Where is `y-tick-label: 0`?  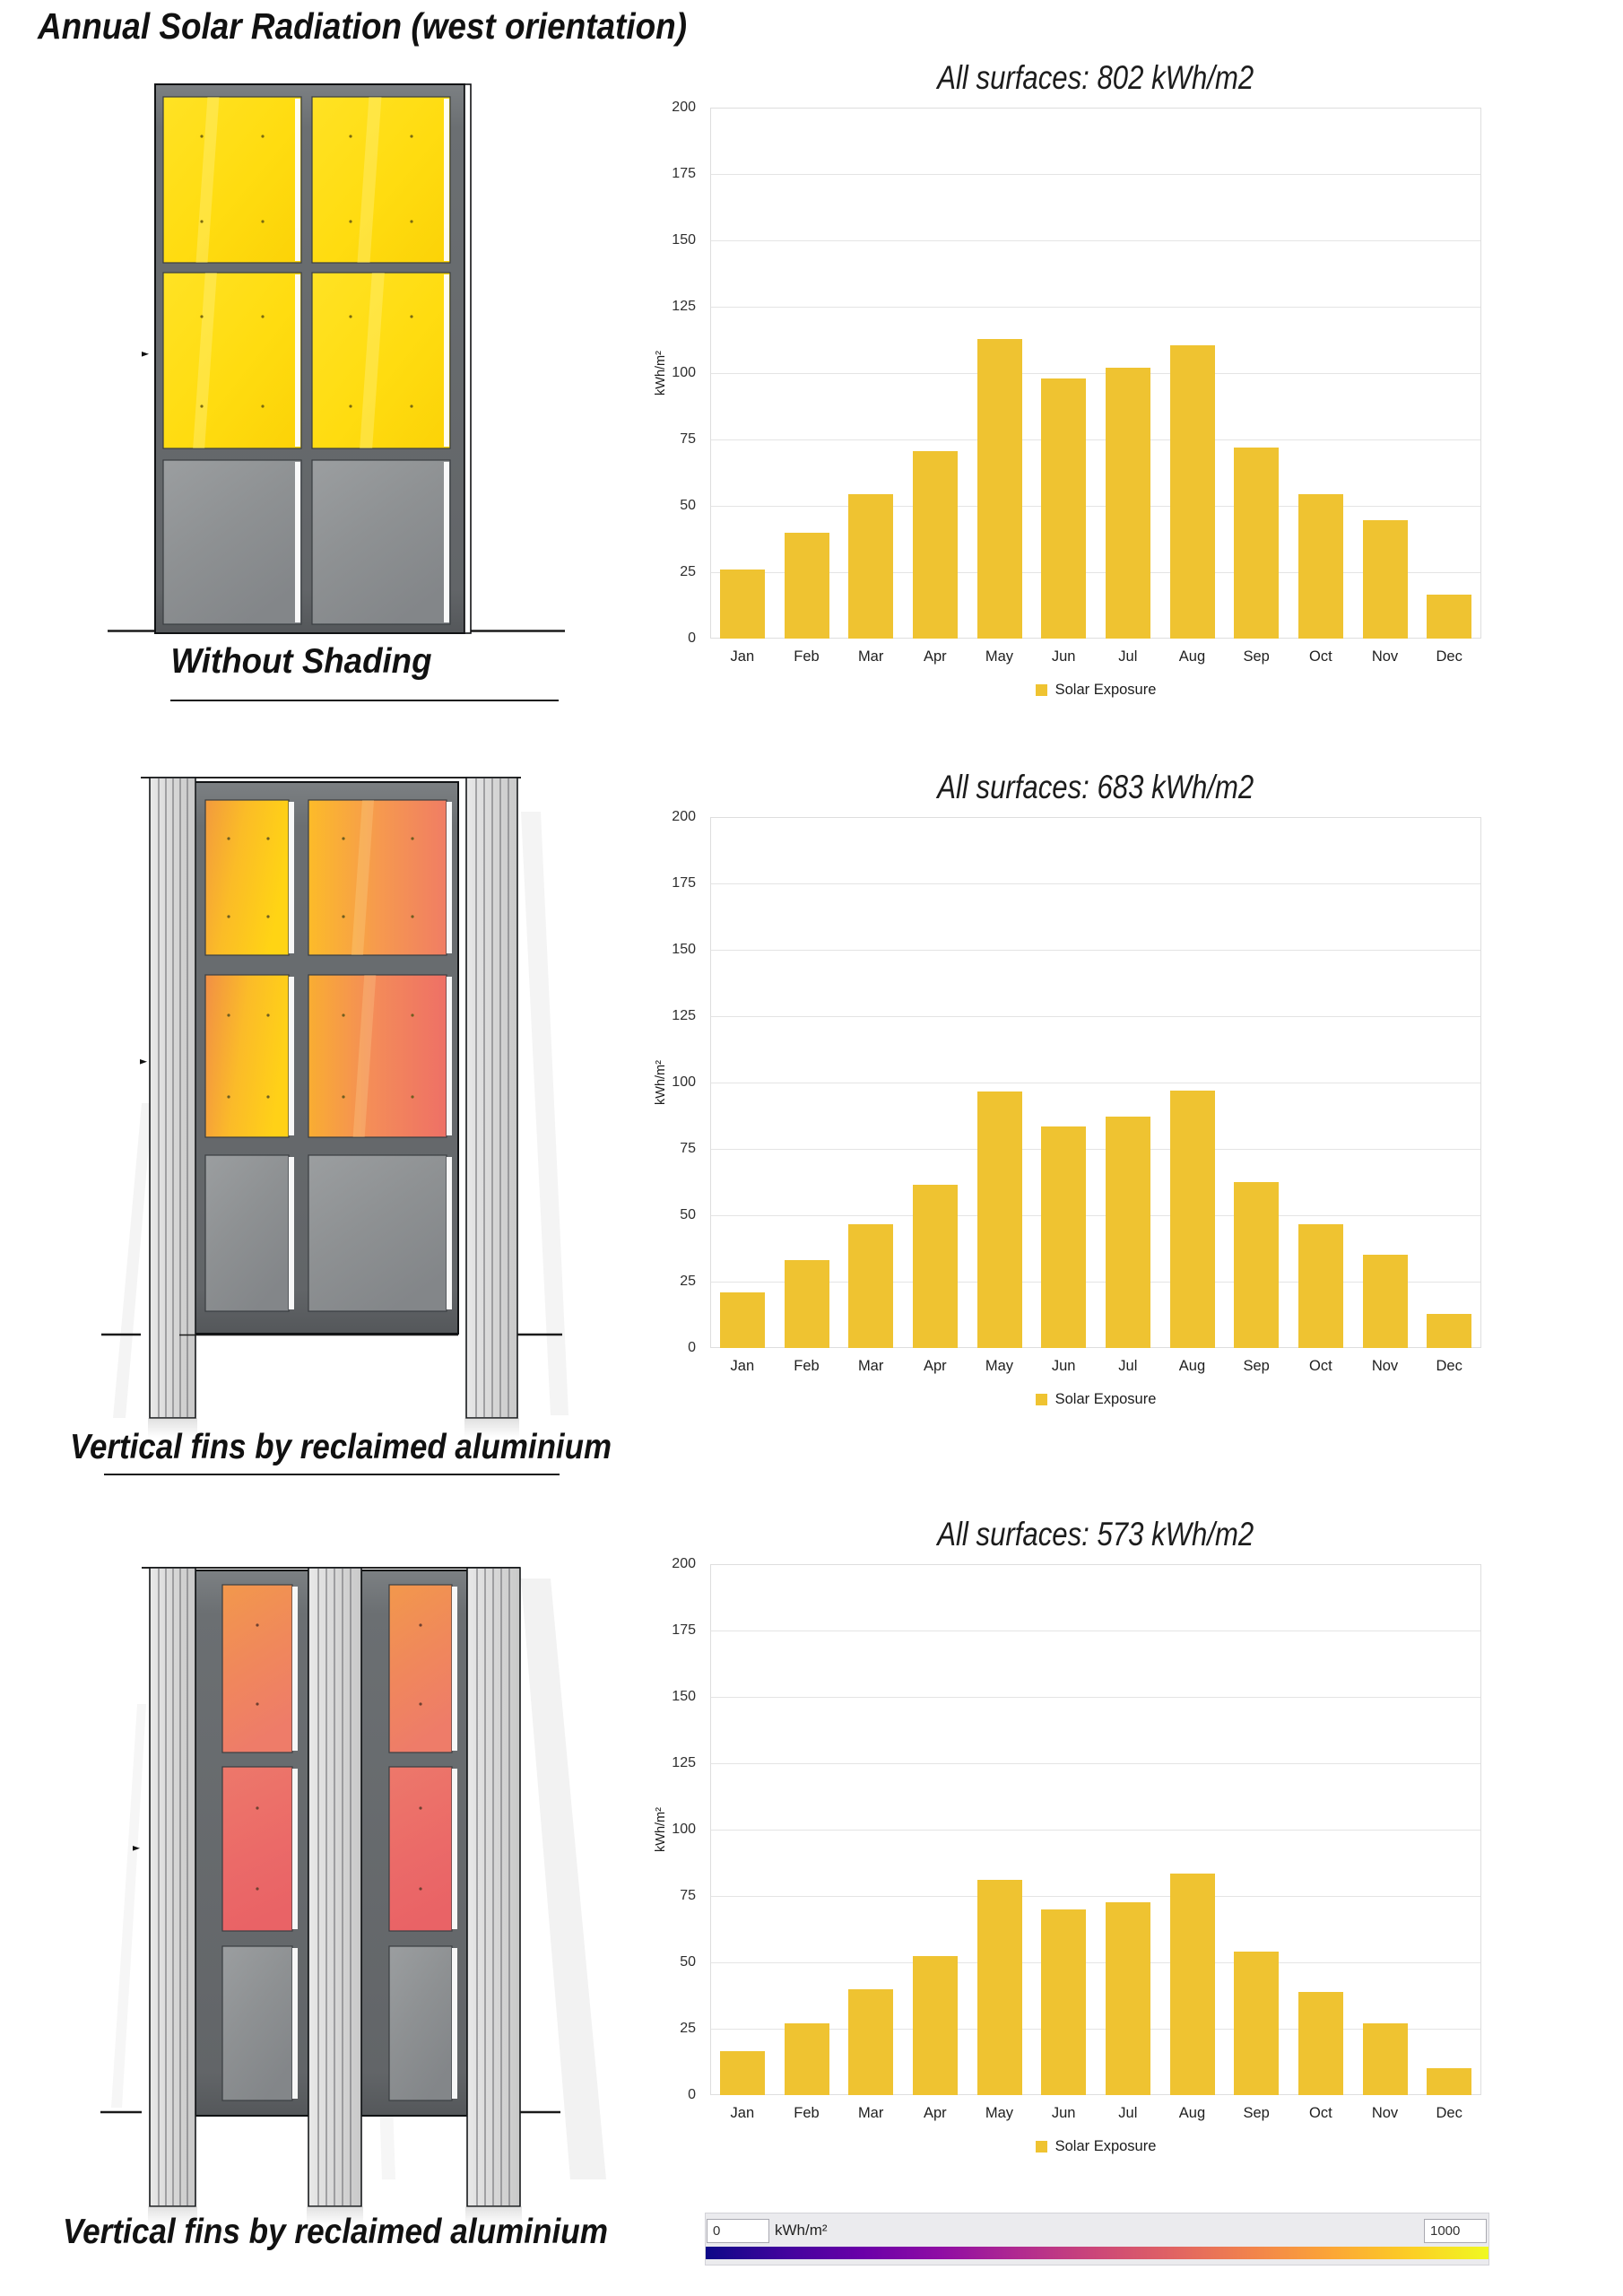 y-tick-label: 0 is located at coordinates (692, 1347).